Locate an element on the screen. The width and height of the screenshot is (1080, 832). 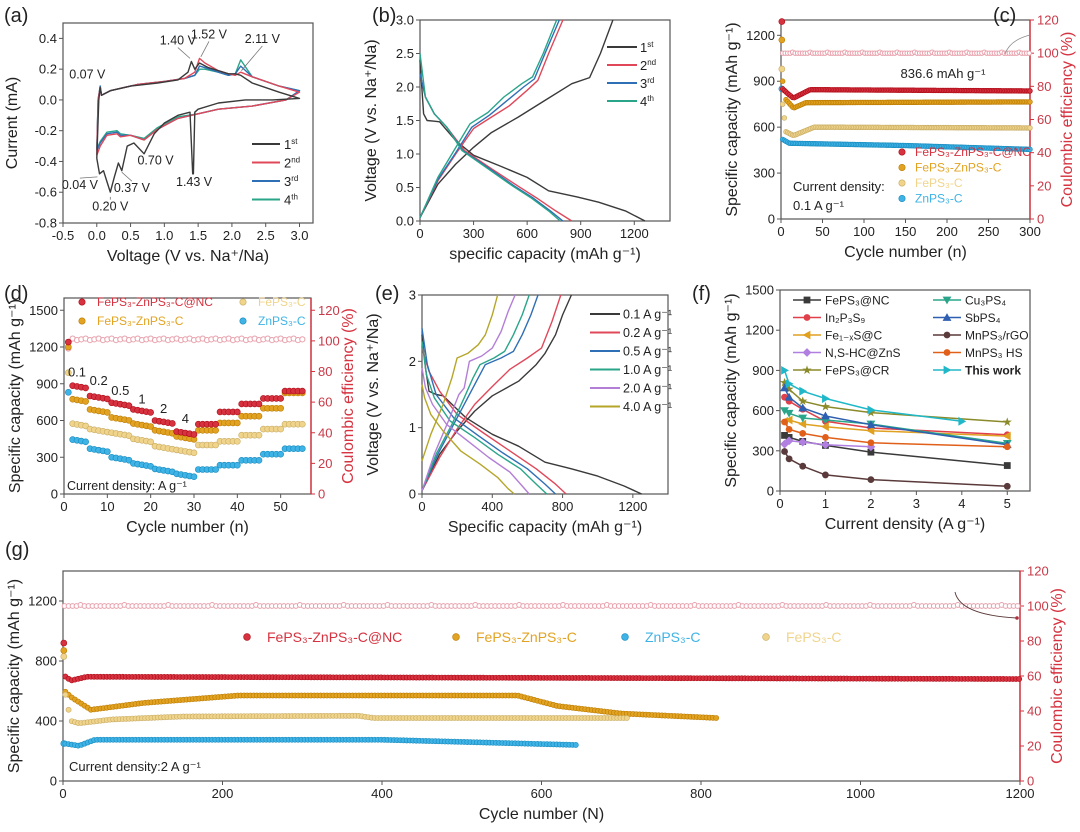
y-tick-label: 1.0 is located at coordinates (405, 154).